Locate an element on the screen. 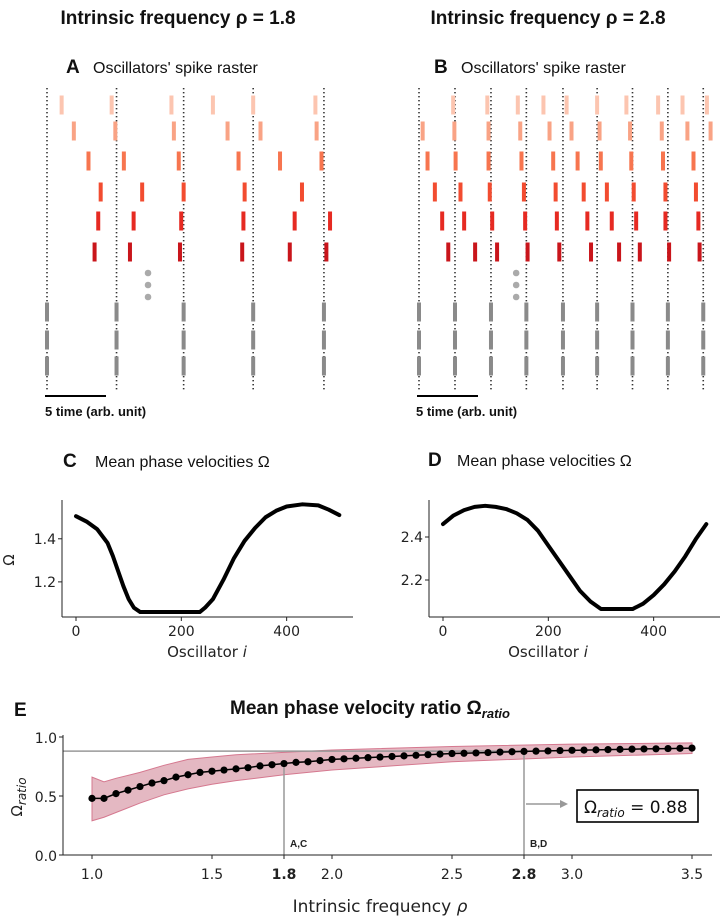 Image resolution: width=723 pixels, height=922 pixels. confidence-band is located at coordinates (392, 782).